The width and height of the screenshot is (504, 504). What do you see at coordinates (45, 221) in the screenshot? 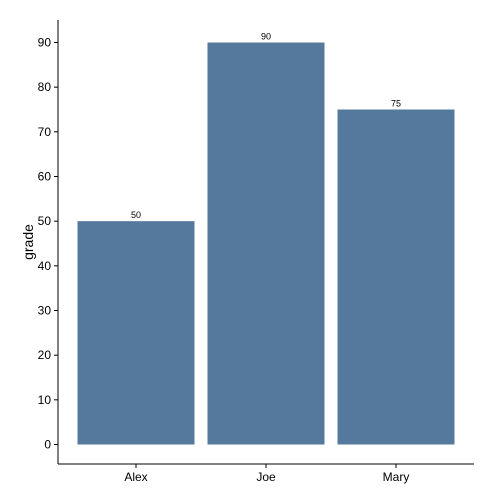
I see `y-tick-label-50: 50` at bounding box center [45, 221].